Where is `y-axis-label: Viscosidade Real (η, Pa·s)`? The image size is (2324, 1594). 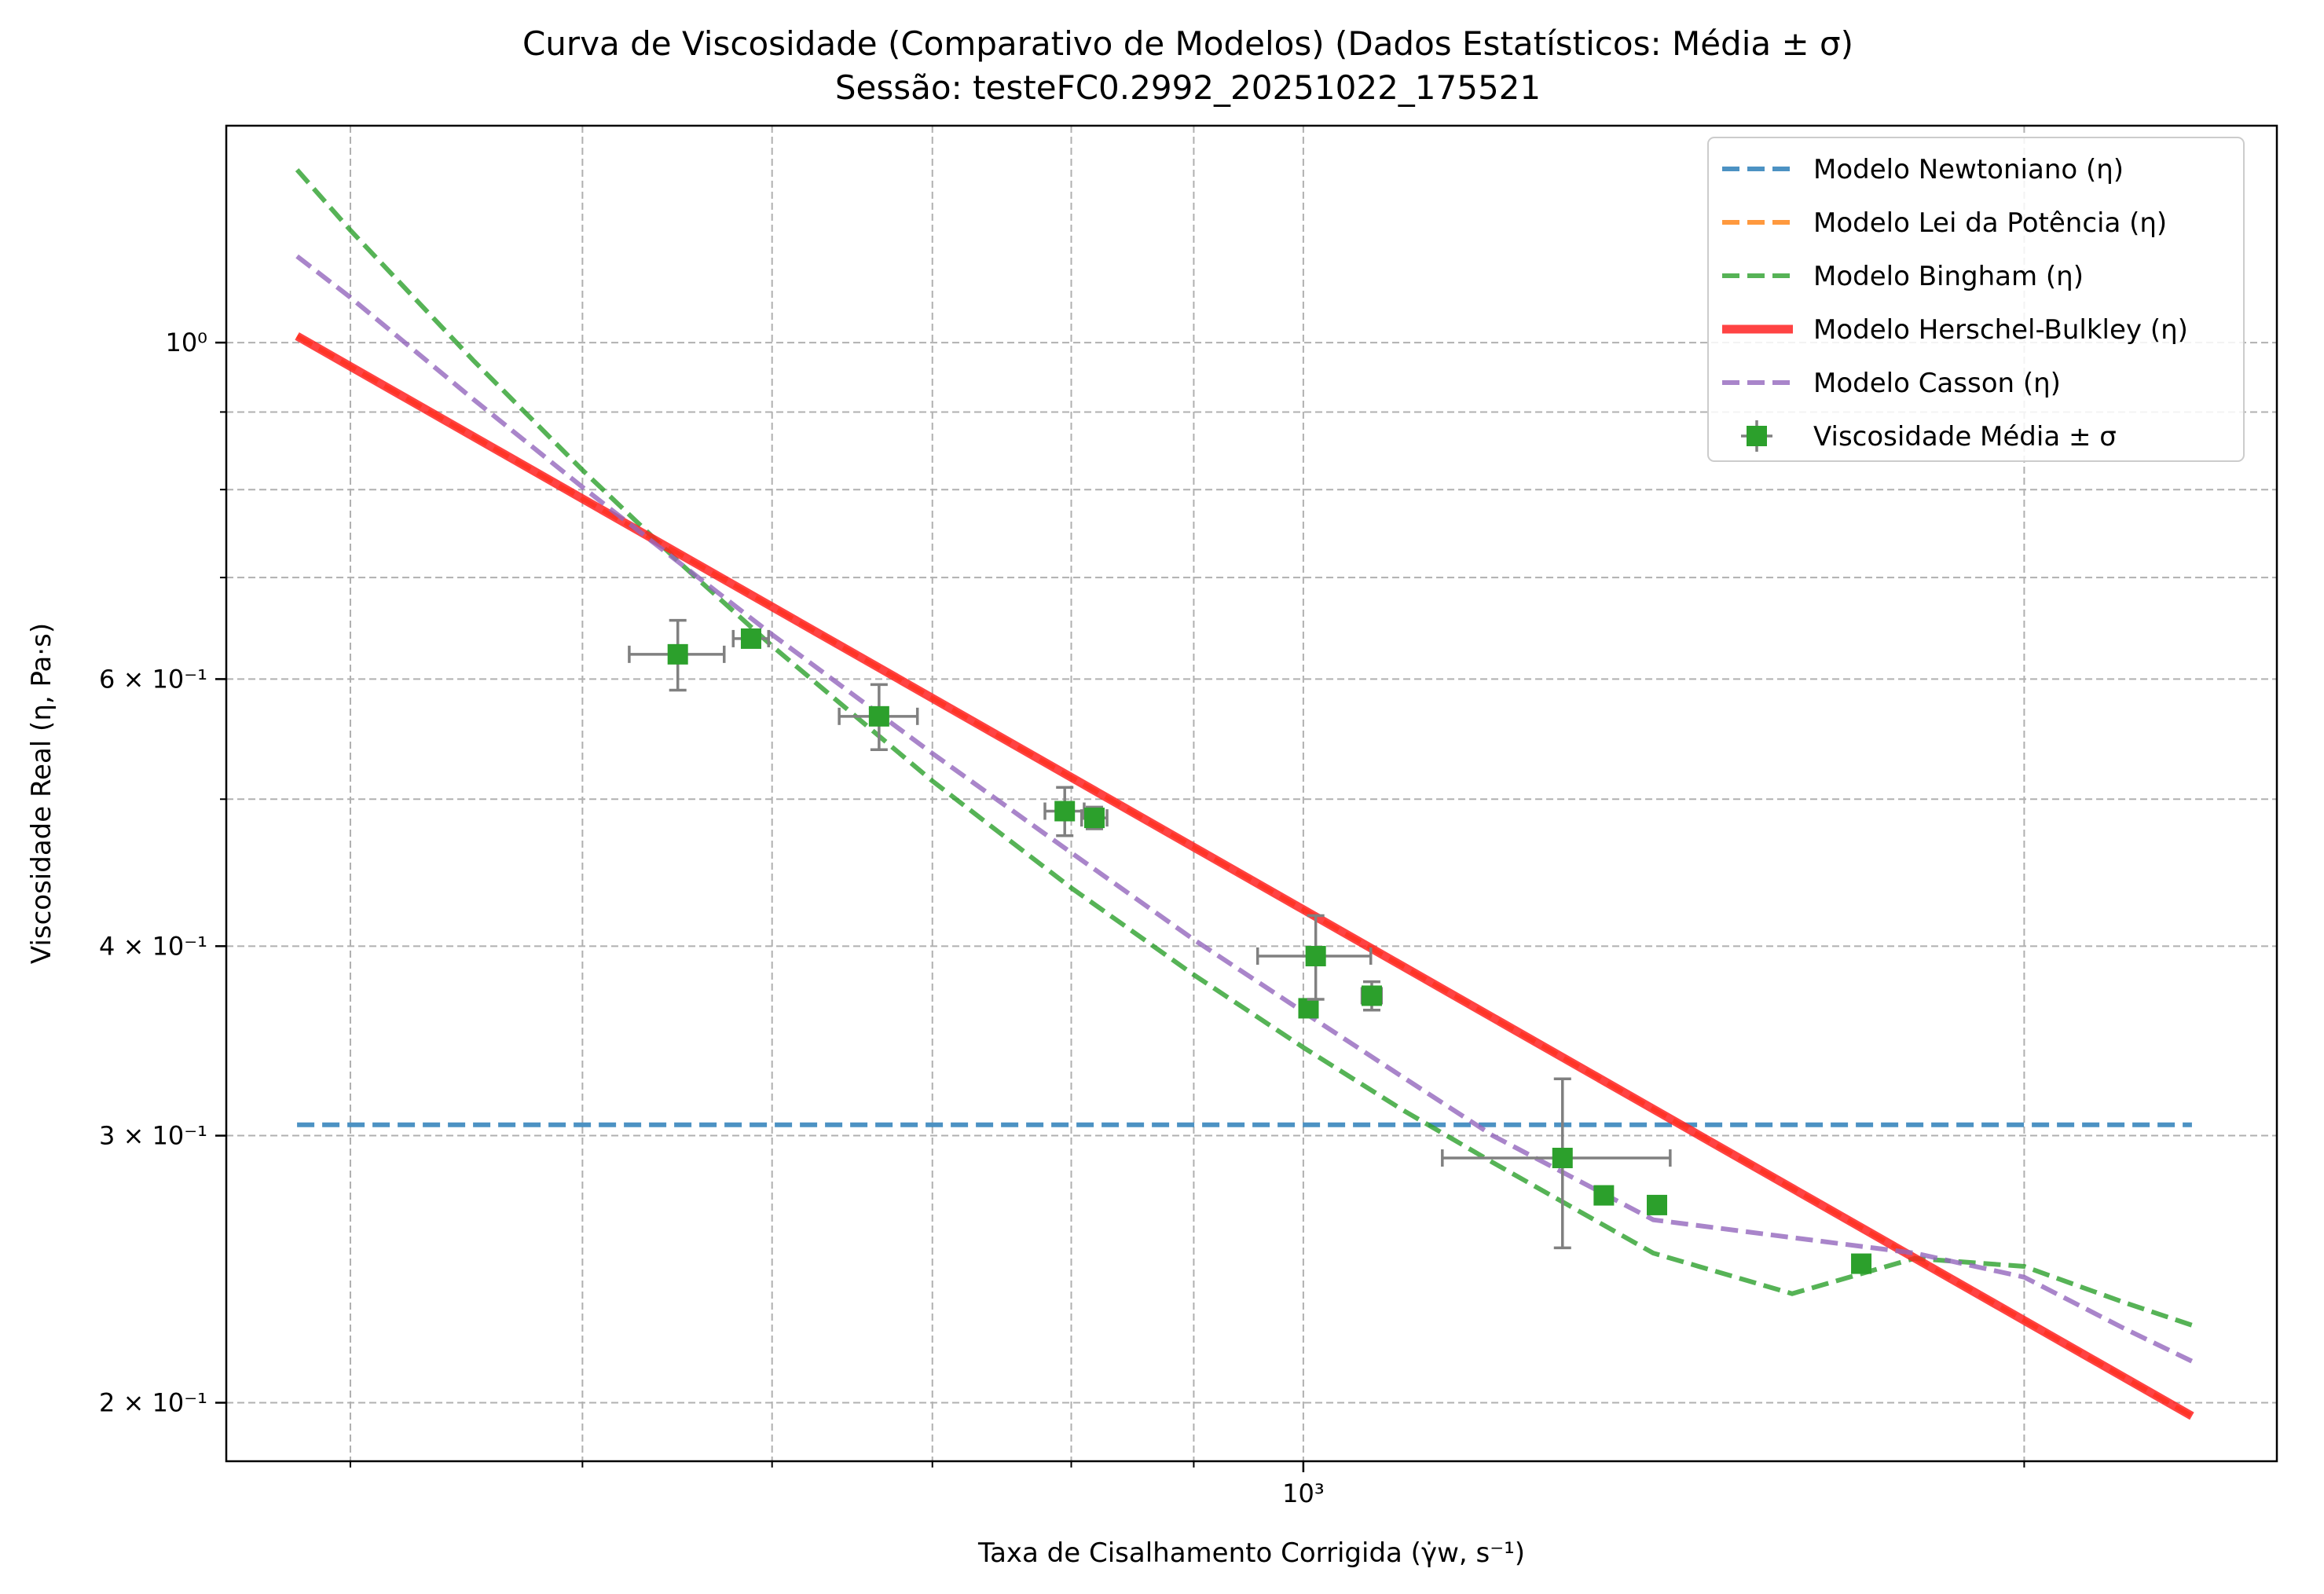 y-axis-label: Viscosidade Real (η, Pa·s) is located at coordinates (41, 793).